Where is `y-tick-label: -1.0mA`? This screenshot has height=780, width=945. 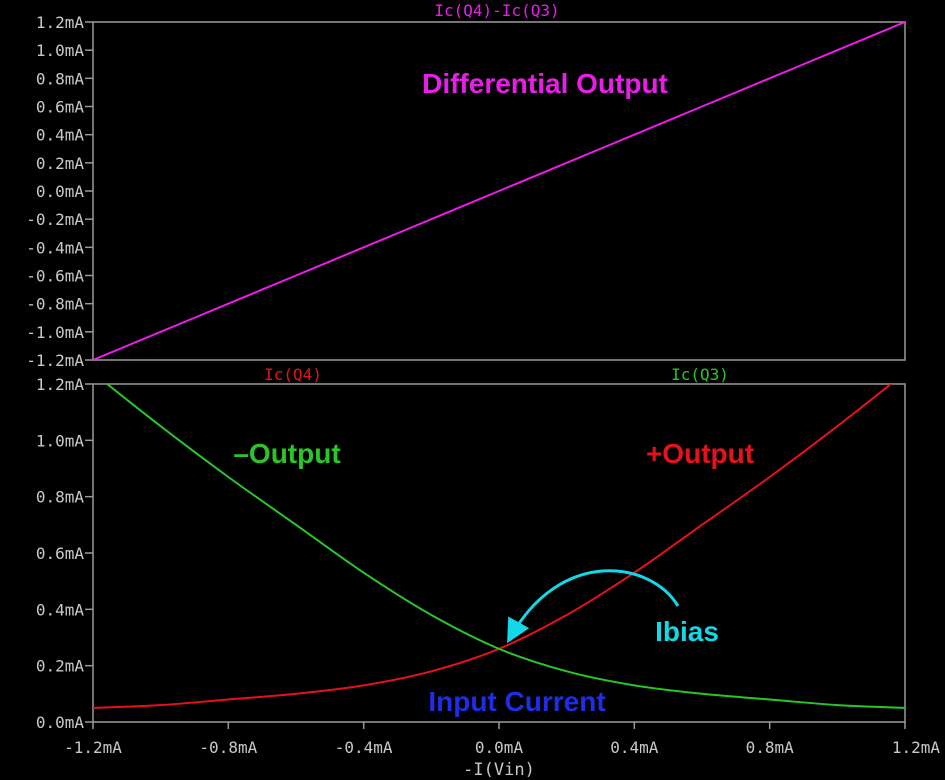
y-tick-label: -1.0mA is located at coordinates (55, 332).